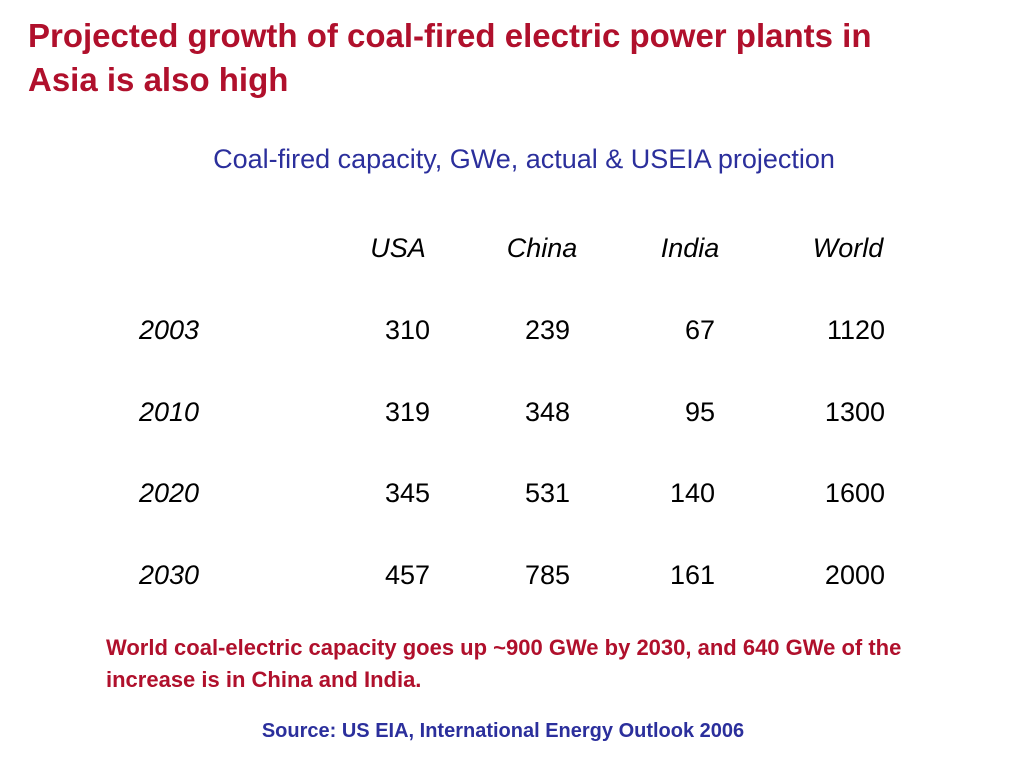 Image resolution: width=1024 pixels, height=768 pixels. What do you see at coordinates (542, 248) in the screenshot?
I see `column-header-china: China` at bounding box center [542, 248].